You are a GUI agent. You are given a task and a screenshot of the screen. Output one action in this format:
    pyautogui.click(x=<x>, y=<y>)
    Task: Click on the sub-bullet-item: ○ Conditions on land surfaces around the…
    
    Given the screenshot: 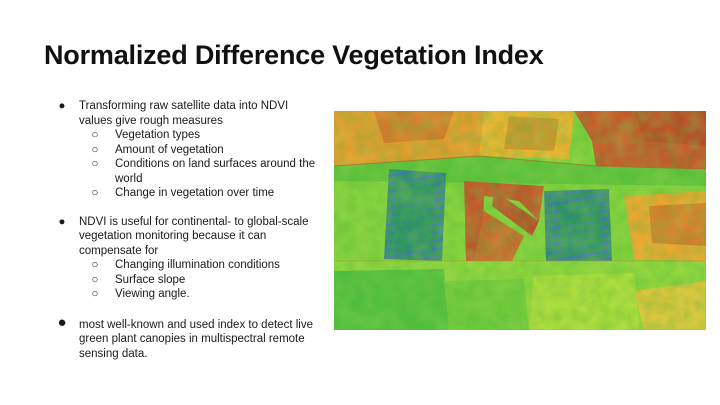 What is the action you would take?
    pyautogui.click(x=186, y=171)
    